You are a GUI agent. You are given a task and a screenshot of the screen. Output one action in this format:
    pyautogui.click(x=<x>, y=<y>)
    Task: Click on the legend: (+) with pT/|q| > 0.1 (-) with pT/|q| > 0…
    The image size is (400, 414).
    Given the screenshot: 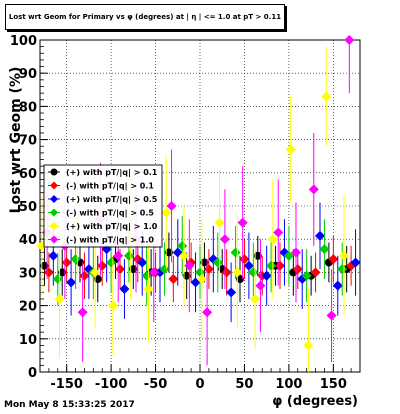 What is the action you would take?
    pyautogui.click(x=103, y=206)
    